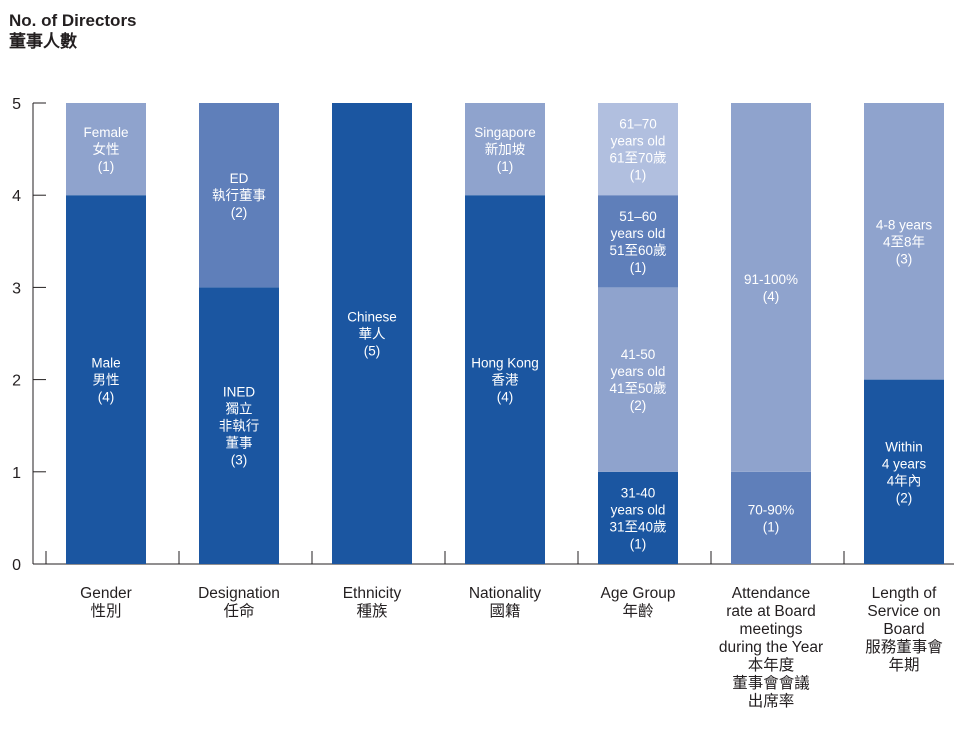 The image size is (954, 734). What do you see at coordinates (16, 104) in the screenshot?
I see `y-tick-label: 5` at bounding box center [16, 104].